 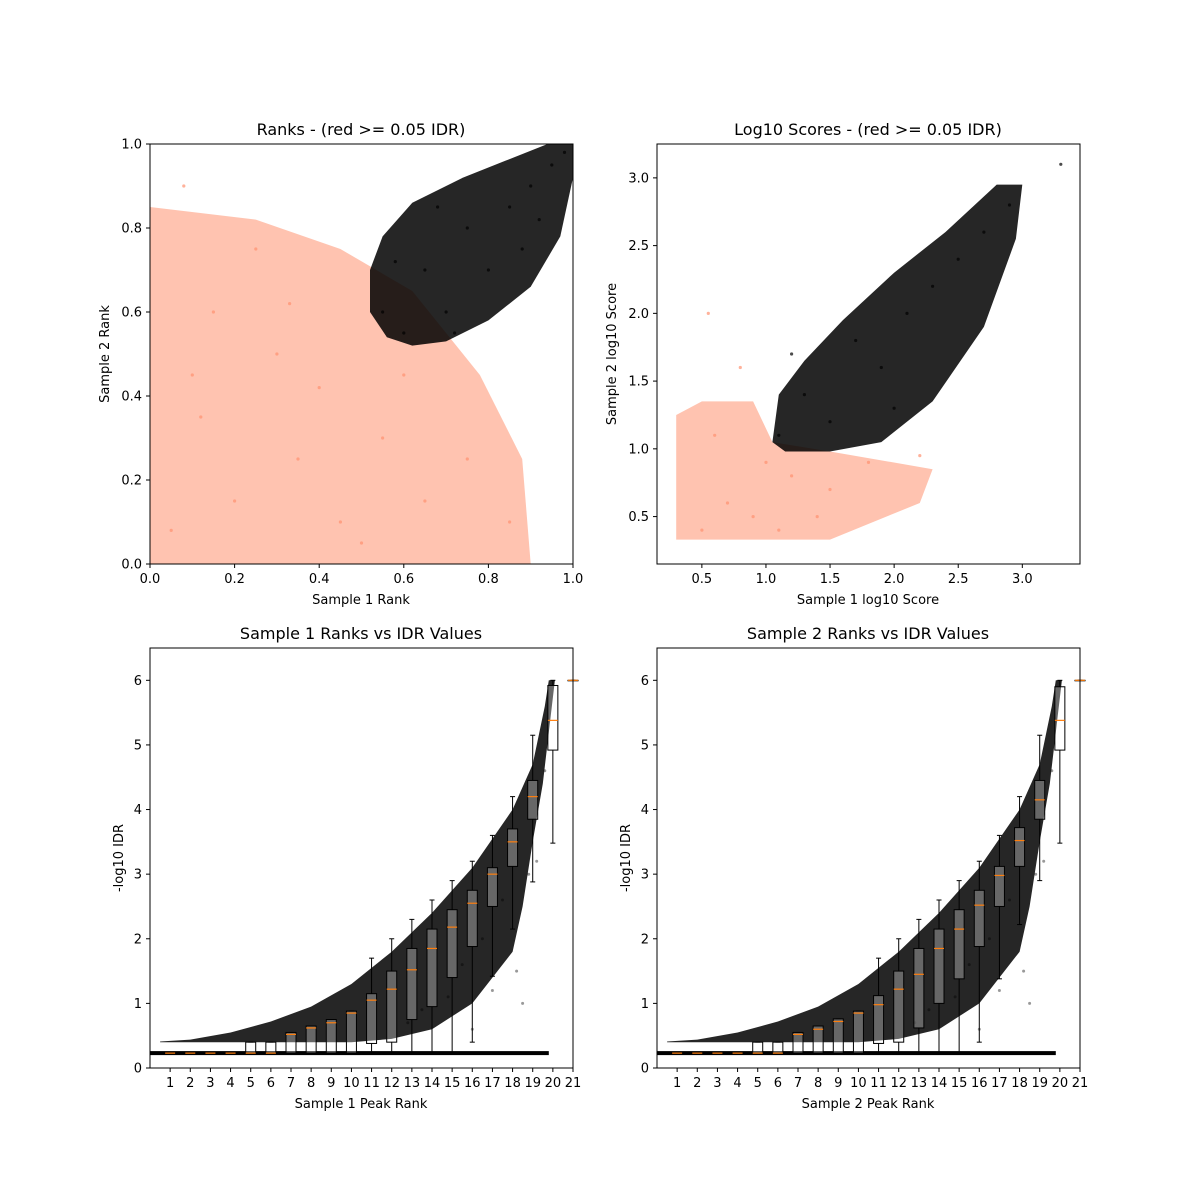 What do you see at coordinates (717, 1083) in the screenshot?
I see `x-tick-label: 3` at bounding box center [717, 1083].